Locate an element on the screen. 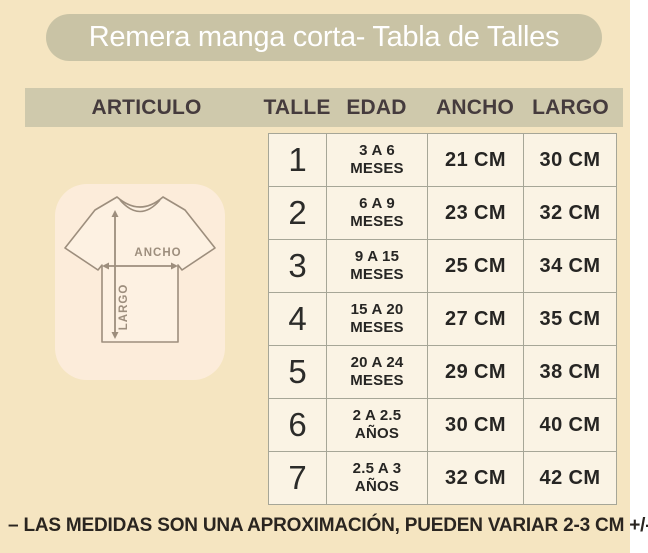 This screenshot has width=648, height=553. width-cell: 21 CM is located at coordinates (476, 160).